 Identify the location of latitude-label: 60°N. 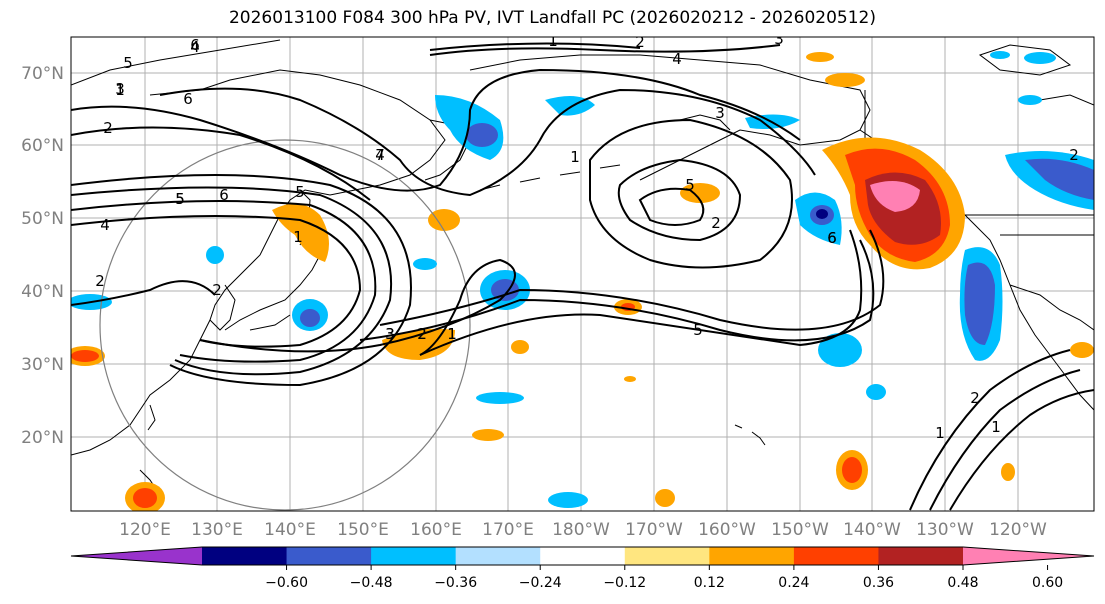
(42, 146).